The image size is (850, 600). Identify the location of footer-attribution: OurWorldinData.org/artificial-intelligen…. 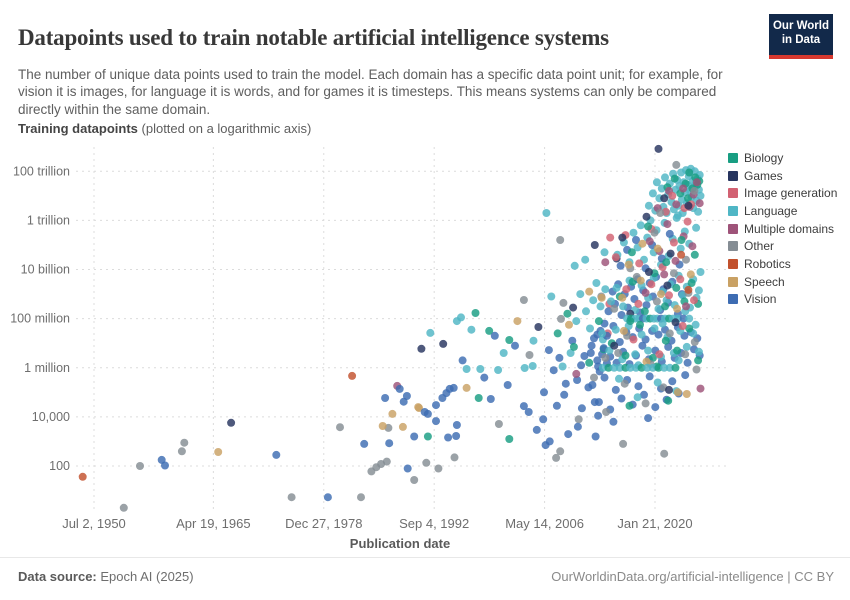
(692, 576).